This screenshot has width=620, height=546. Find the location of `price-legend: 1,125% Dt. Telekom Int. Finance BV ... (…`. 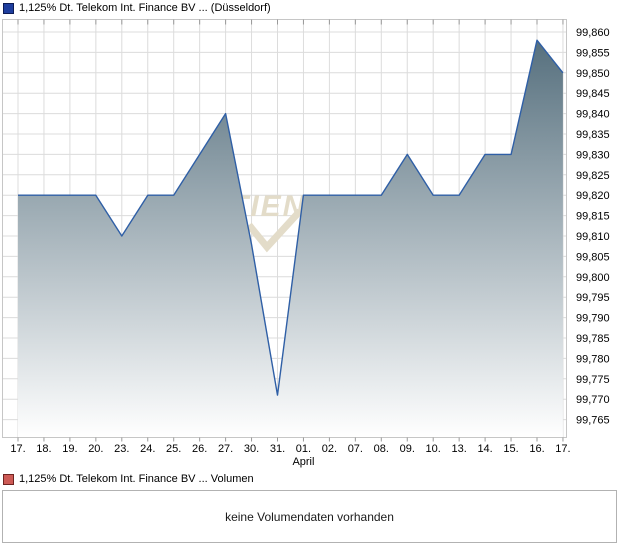

price-legend: 1,125% Dt. Telekom Int. Finance BV ... (… is located at coordinates (137, 8).